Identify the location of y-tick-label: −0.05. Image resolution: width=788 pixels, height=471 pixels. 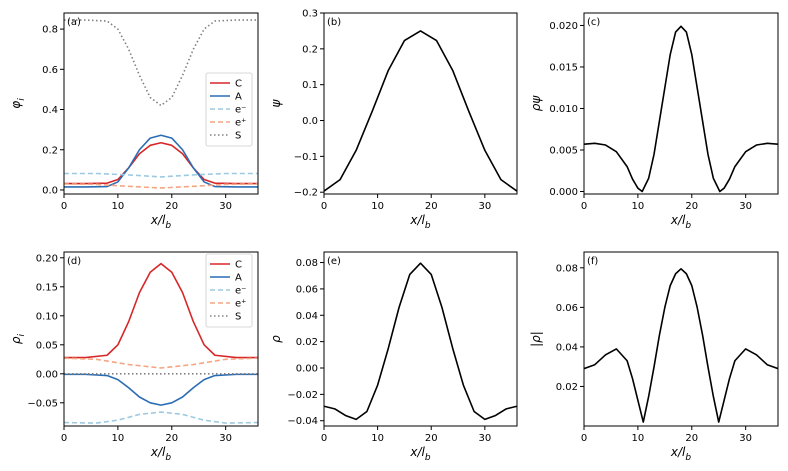
(42, 403).